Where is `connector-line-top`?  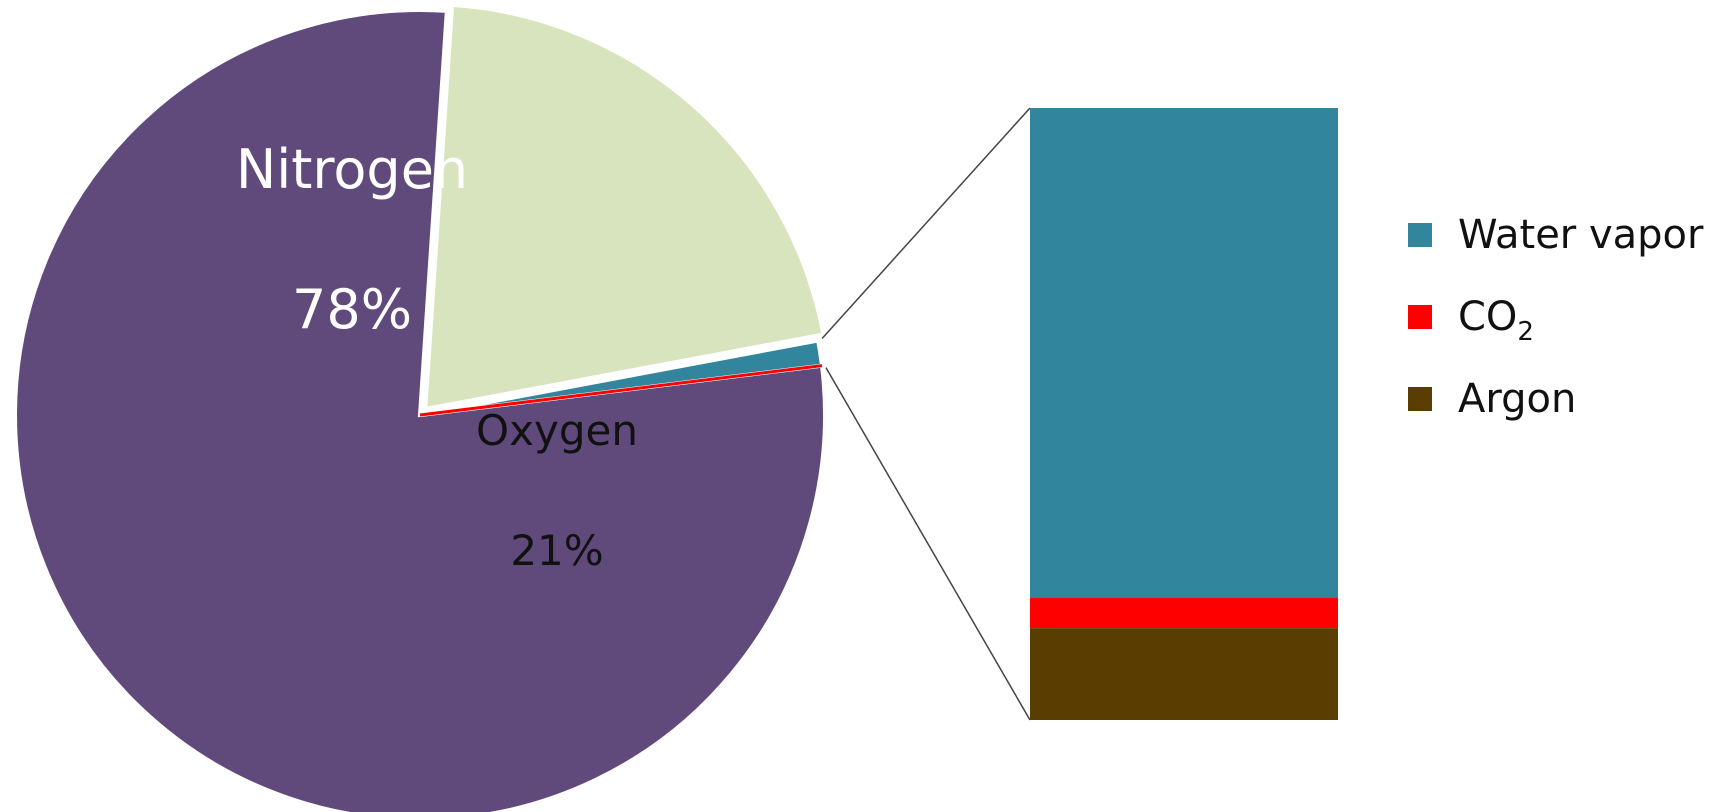 connector-line-top is located at coordinates (926, 223).